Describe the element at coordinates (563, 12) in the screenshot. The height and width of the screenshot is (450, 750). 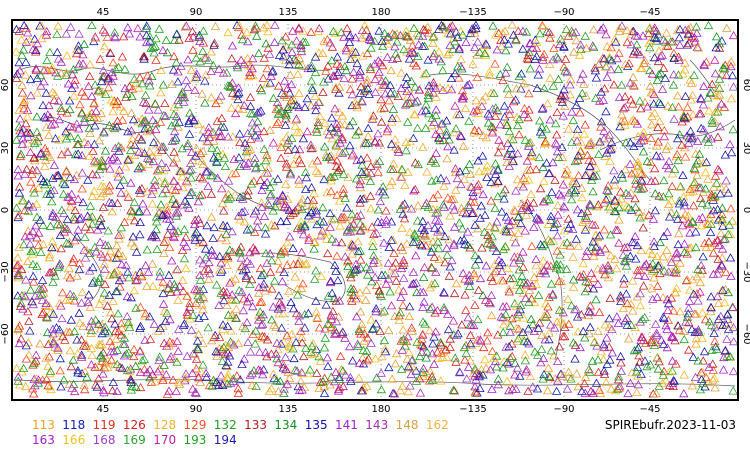
I see `lon-tick-top: −90` at that location.